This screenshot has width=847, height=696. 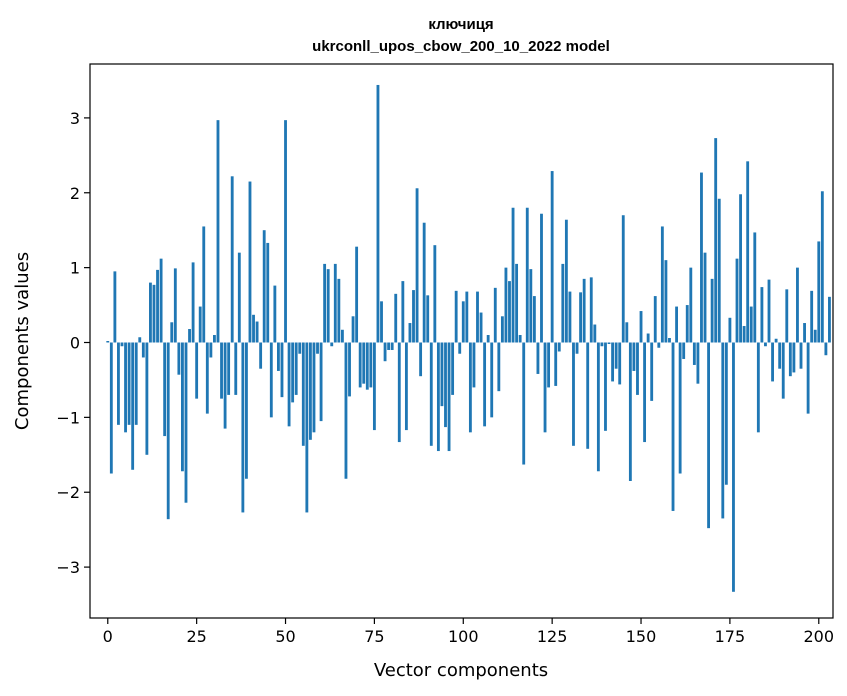 I want to click on x-tick-label: 150, so click(x=641, y=636).